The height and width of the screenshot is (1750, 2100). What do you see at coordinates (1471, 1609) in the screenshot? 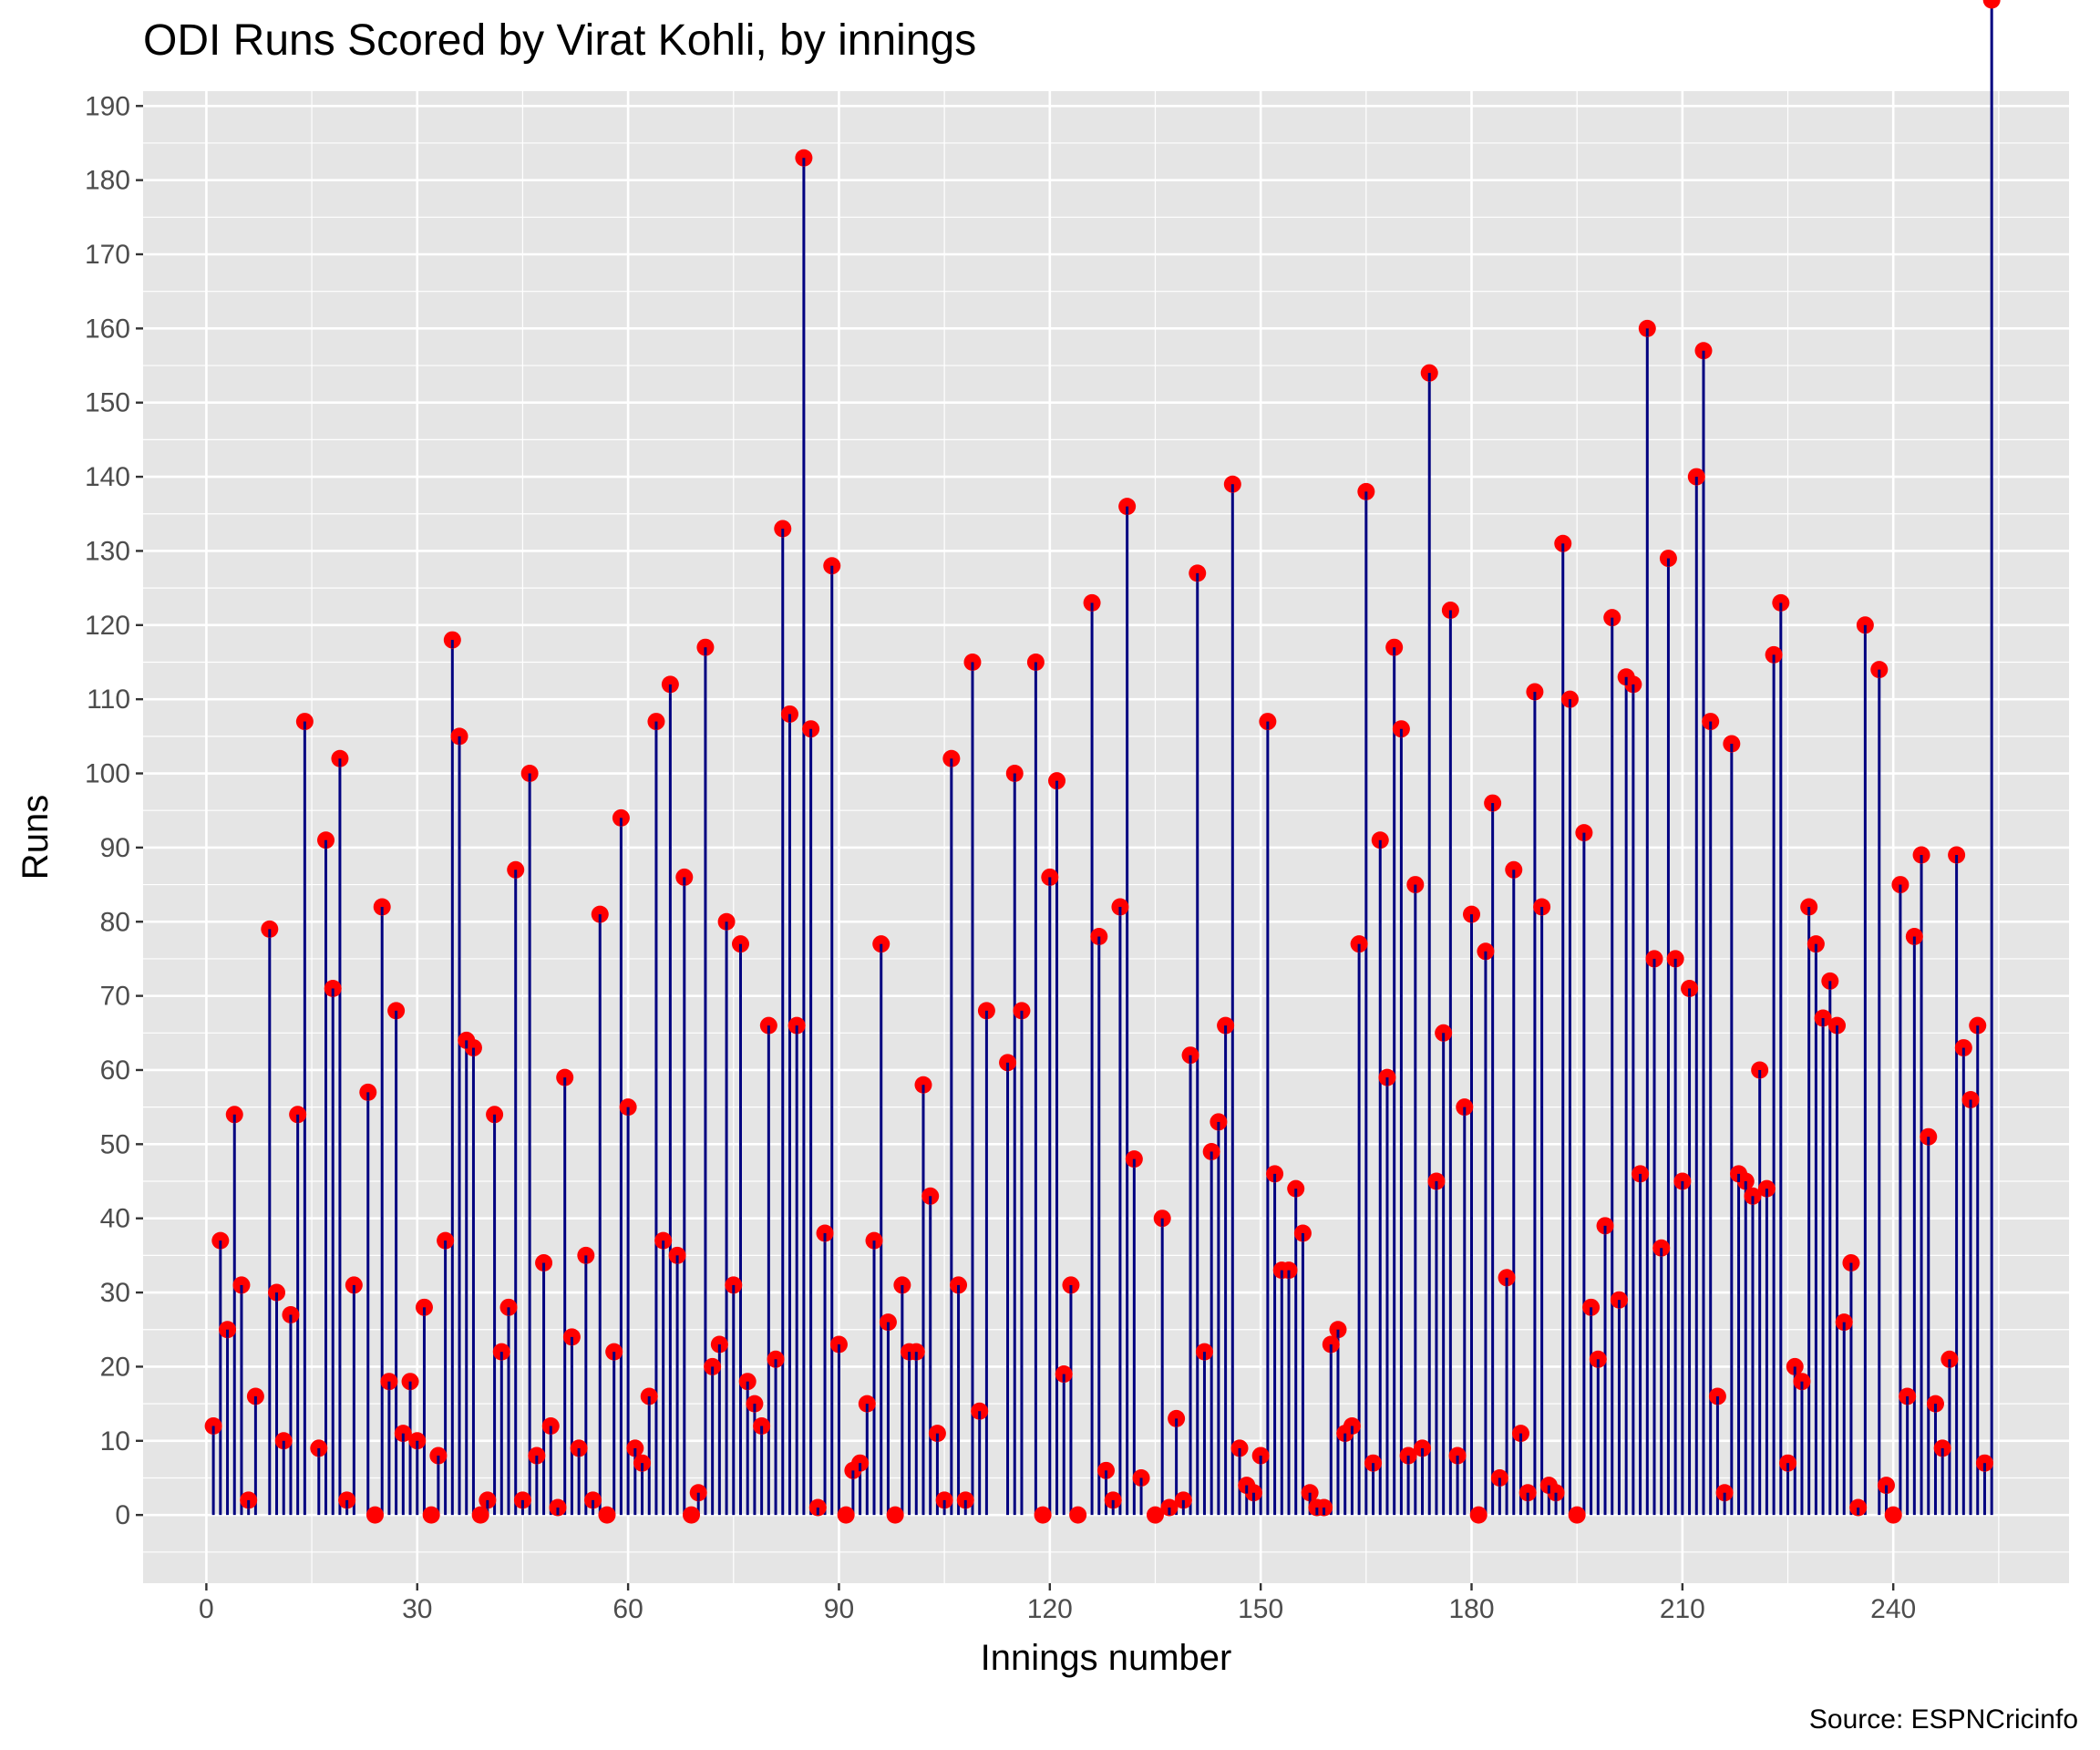
I see `x-tick-label: 180` at bounding box center [1471, 1609].